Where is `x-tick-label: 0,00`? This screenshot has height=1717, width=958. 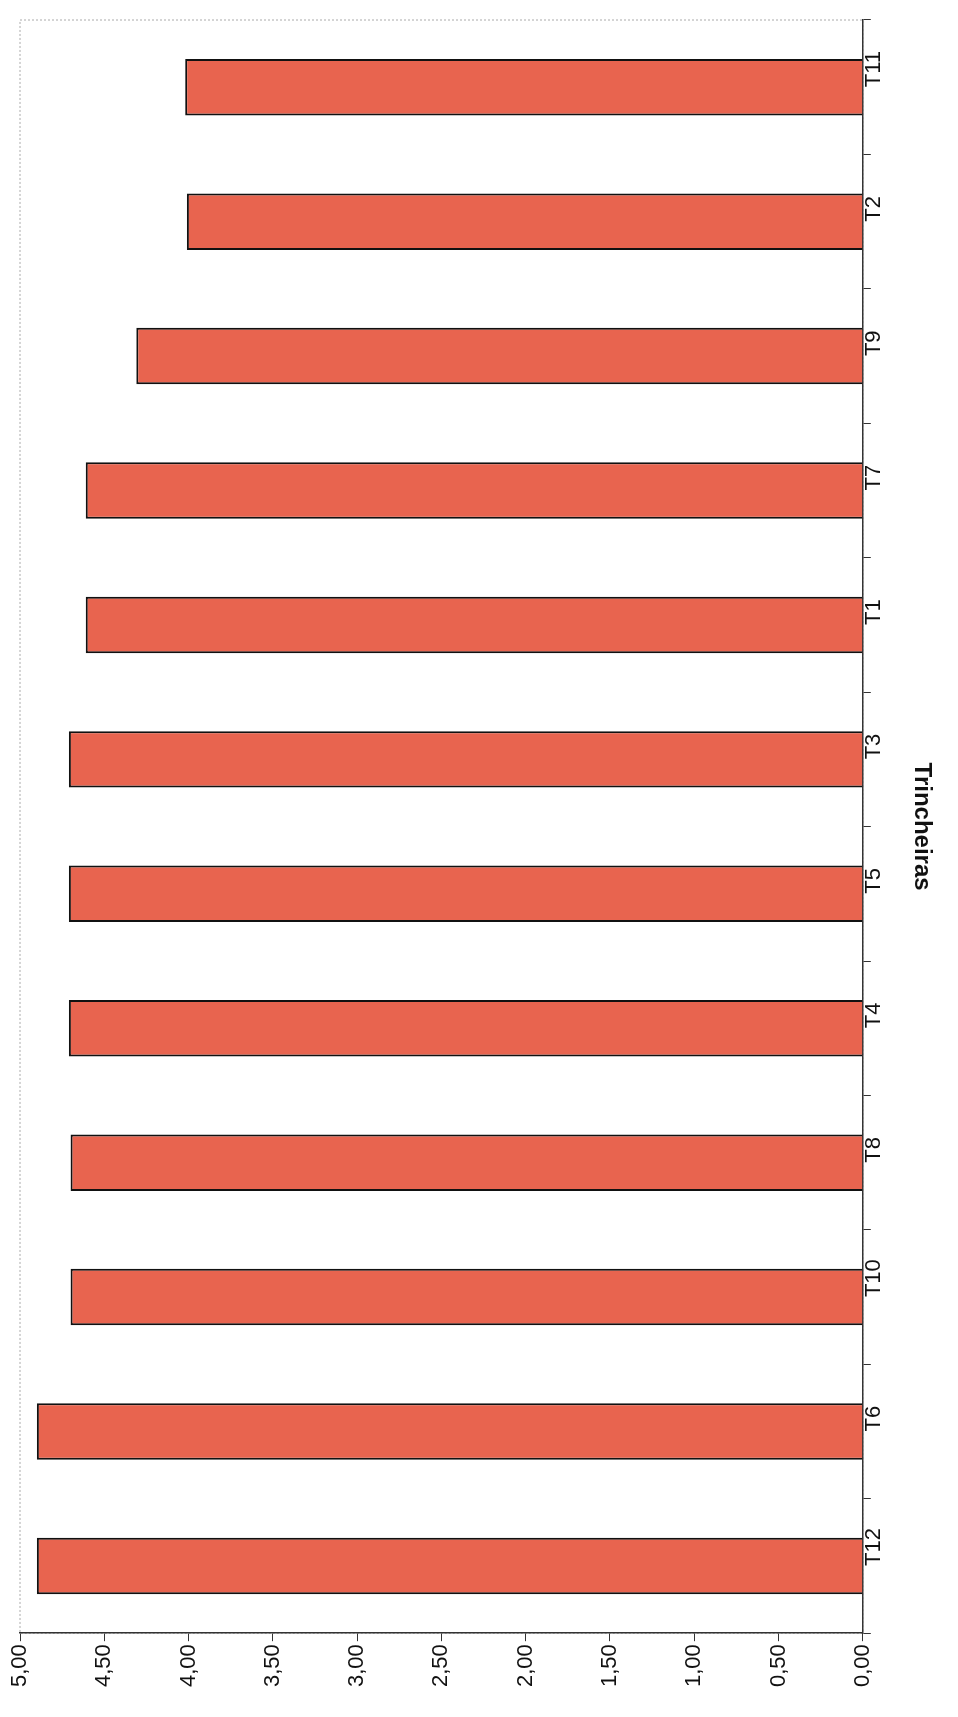 x-tick-label: 0,00 is located at coordinates (861, 1666).